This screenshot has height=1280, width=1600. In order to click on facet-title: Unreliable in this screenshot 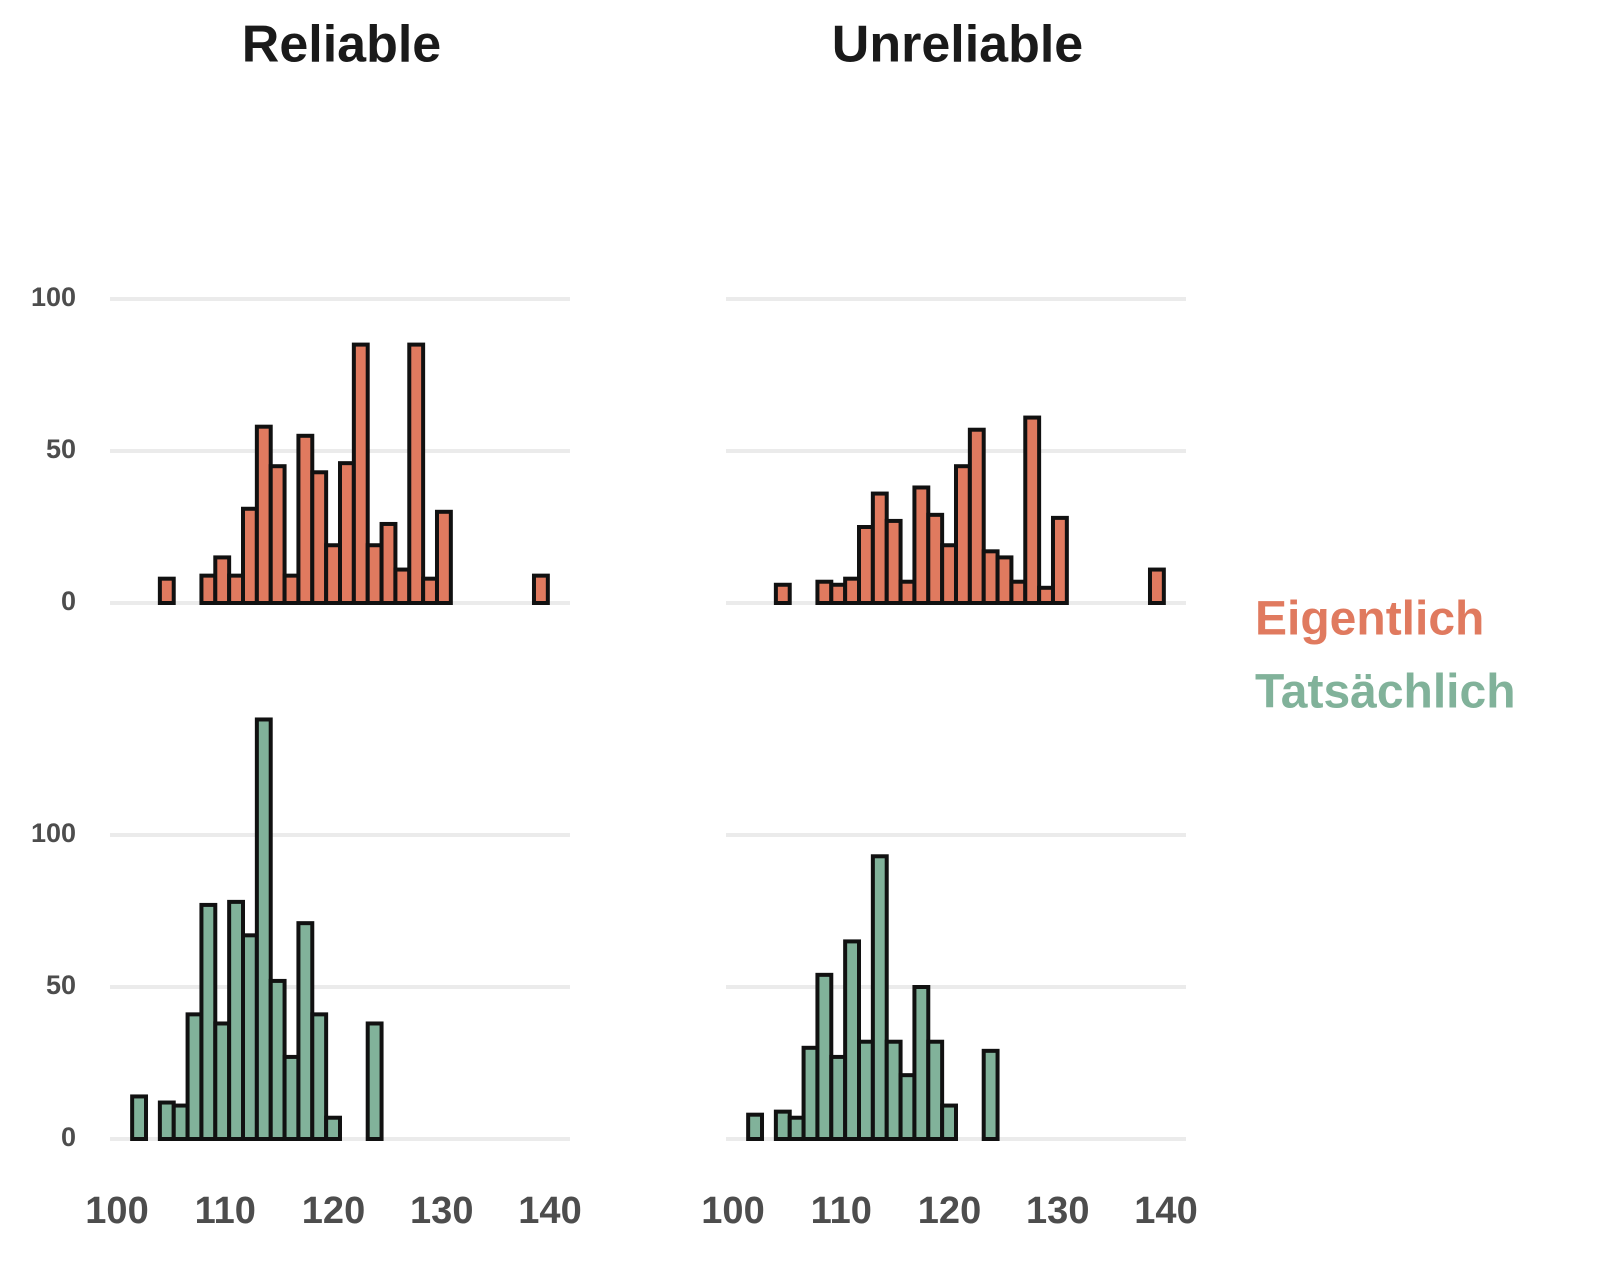, I will do `click(957, 45)`.